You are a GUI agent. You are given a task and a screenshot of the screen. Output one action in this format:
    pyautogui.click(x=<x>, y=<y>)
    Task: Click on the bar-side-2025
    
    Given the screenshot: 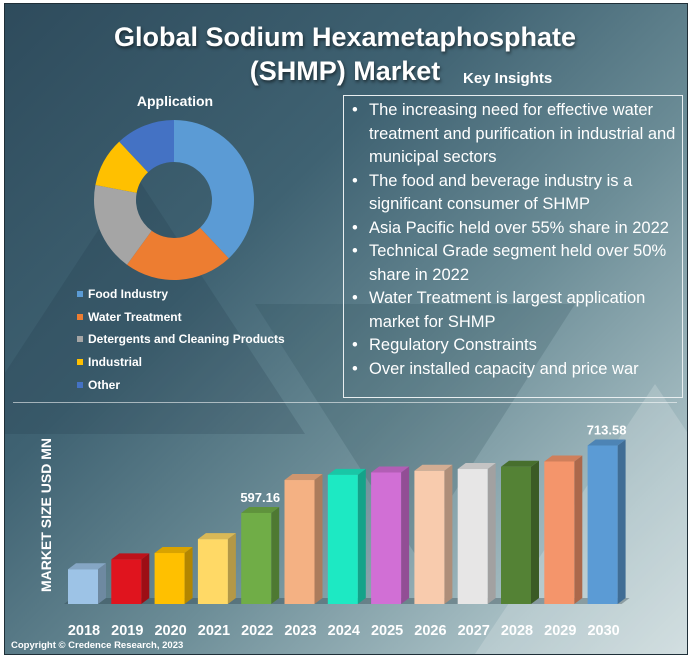 What is the action you would take?
    pyautogui.click(x=405, y=535)
    